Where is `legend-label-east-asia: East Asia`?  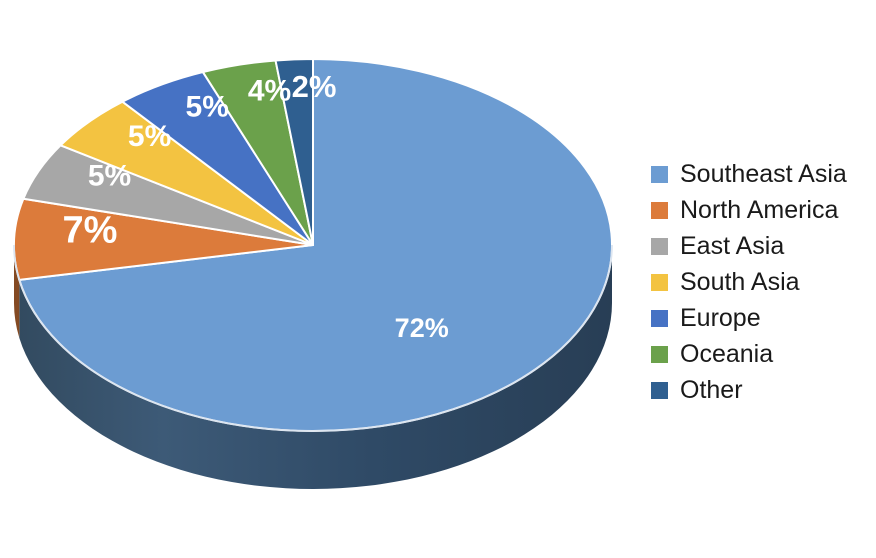 legend-label-east-asia: East Asia is located at coordinates (732, 245).